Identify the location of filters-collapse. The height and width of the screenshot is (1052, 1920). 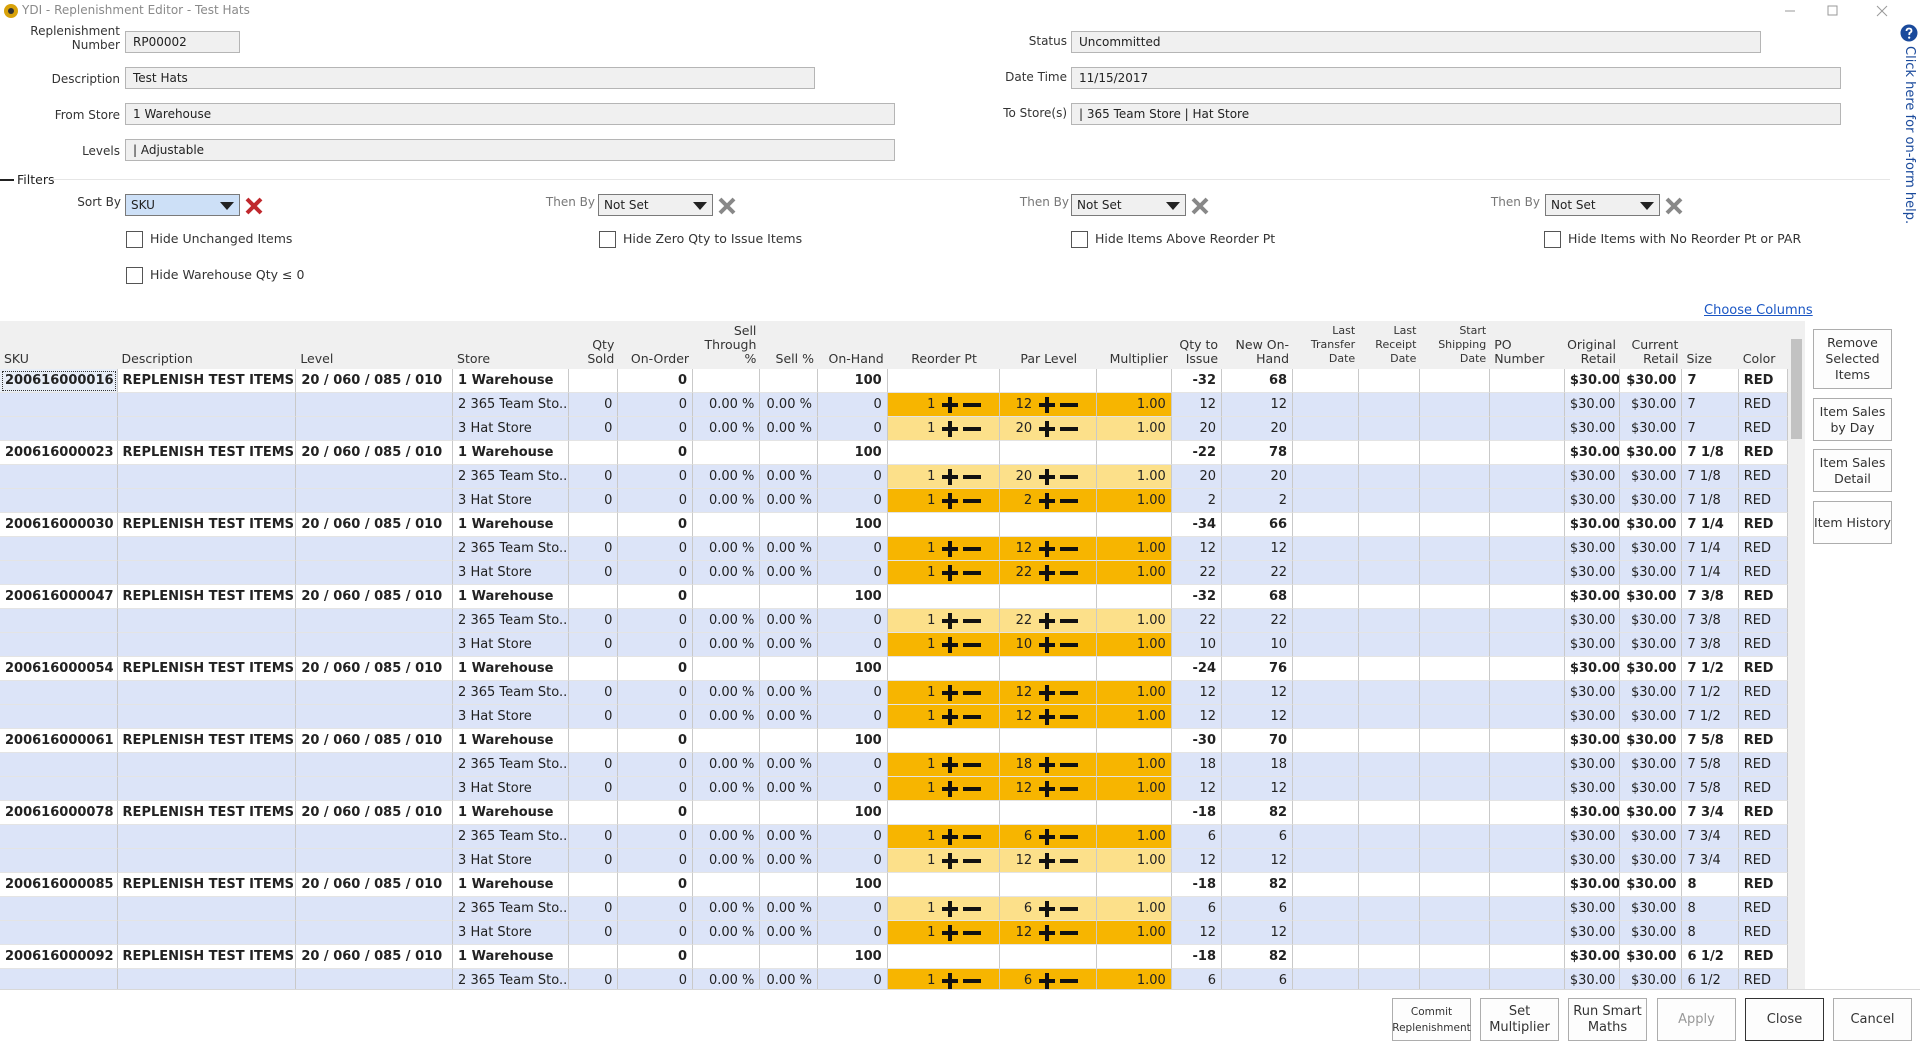
(7, 180).